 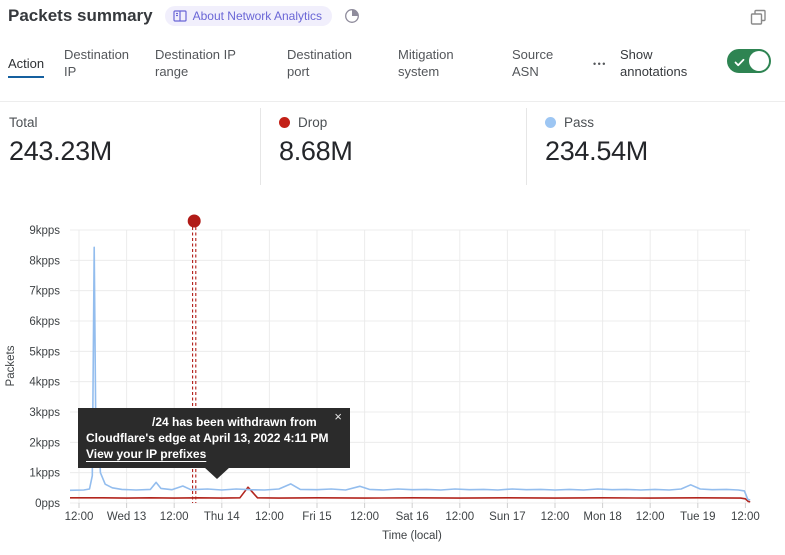 What do you see at coordinates (80, 15) in the screenshot?
I see `page-title: Packets summary` at bounding box center [80, 15].